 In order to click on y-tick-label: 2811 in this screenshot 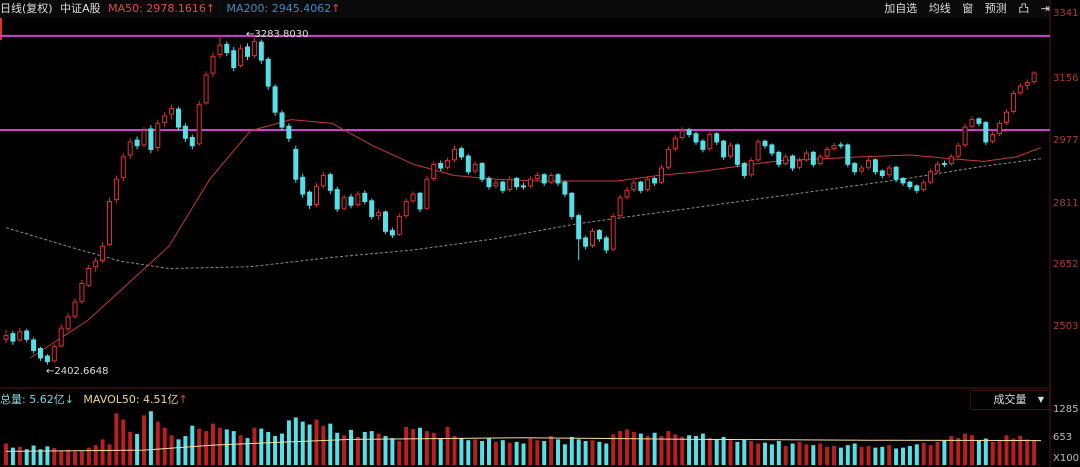, I will do `click(1066, 203)`.